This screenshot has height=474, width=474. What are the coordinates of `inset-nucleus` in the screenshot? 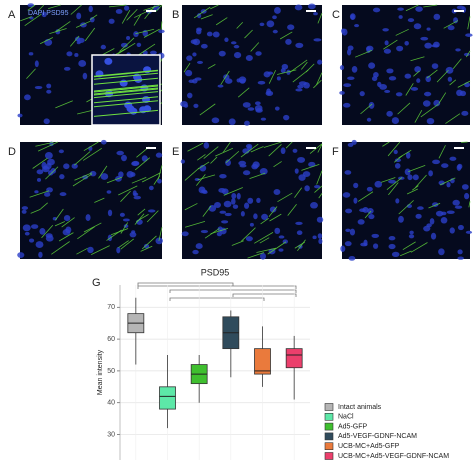 It's located at (147, 109).